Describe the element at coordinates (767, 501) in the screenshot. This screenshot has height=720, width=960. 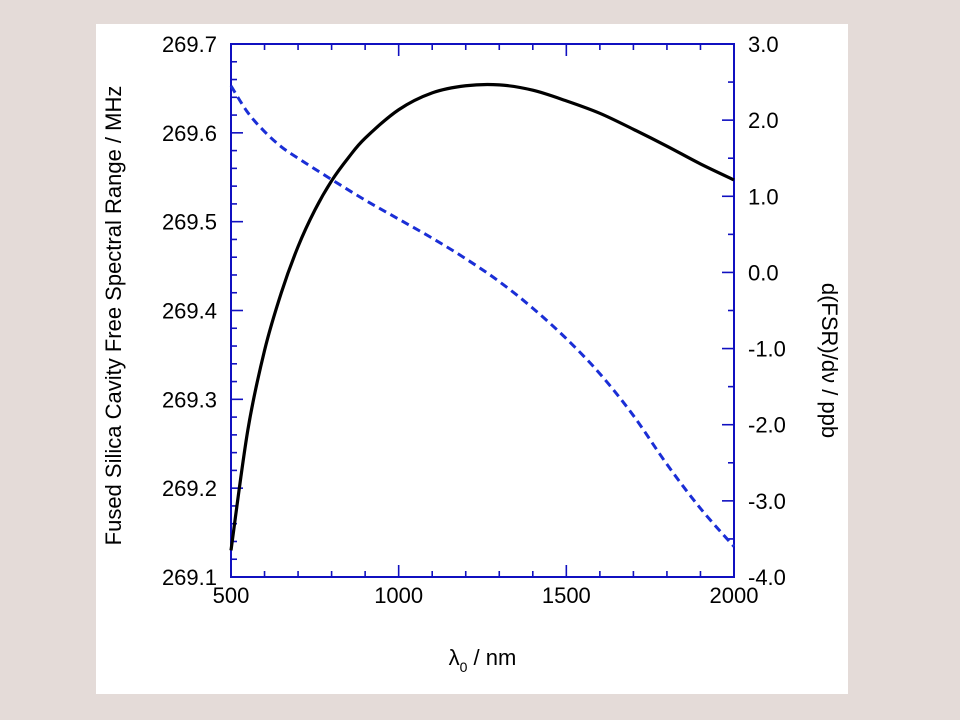
I see `y-right-tick-label: -3.0` at that location.